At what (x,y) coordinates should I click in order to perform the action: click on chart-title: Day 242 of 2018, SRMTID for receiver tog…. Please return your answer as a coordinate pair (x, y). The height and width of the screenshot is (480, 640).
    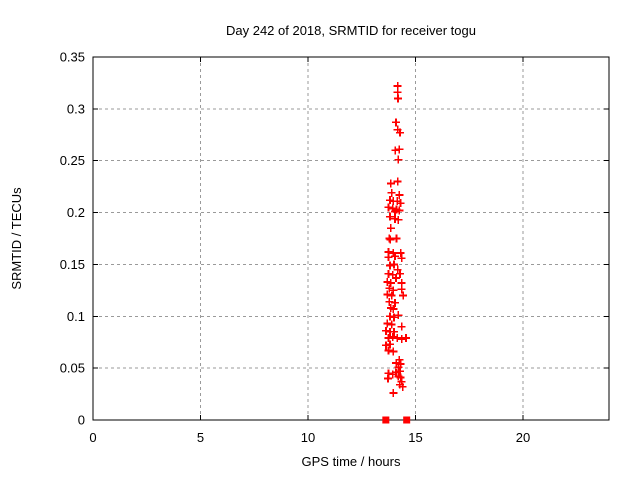
    Looking at the image, I should click on (351, 30).